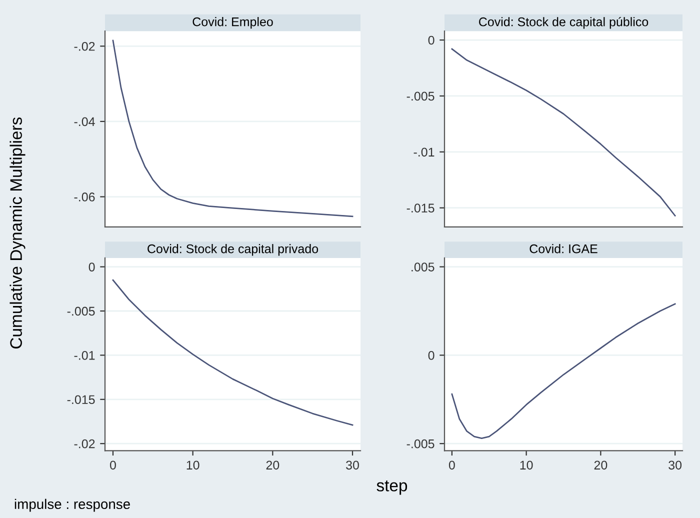 This screenshot has height=518, width=700. What do you see at coordinates (233, 250) in the screenshot?
I see `chart-title: Covid: Stock de capital privado` at bounding box center [233, 250].